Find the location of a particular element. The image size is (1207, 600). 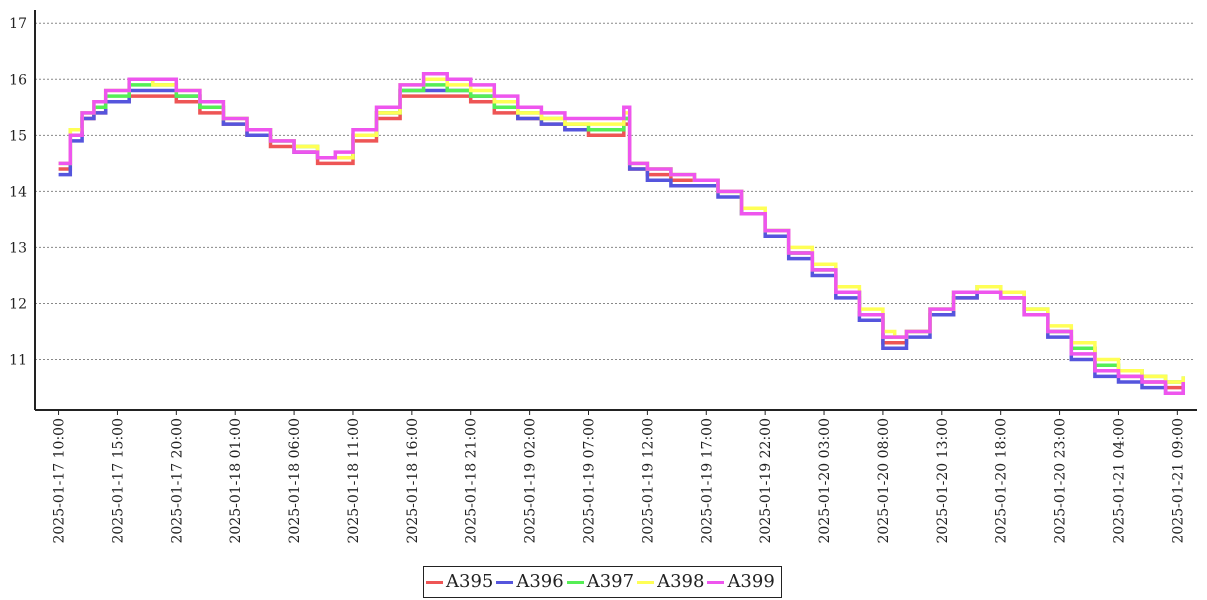

y-tick-label: 12 is located at coordinates (18, 304).